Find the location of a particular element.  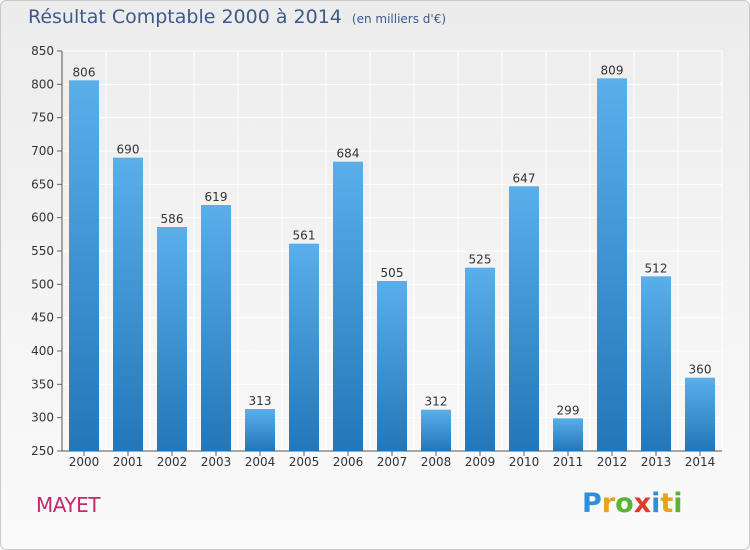

x-tick-label: 2008 is located at coordinates (436, 462).